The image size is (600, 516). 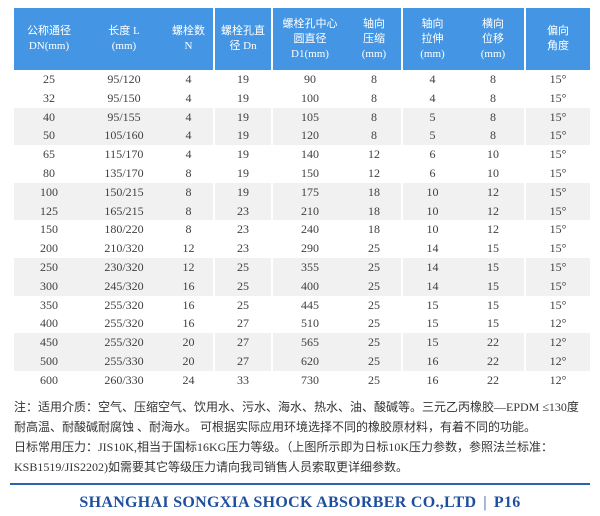 What do you see at coordinates (49, 323) in the screenshot?
I see `table-cell: 400` at bounding box center [49, 323].